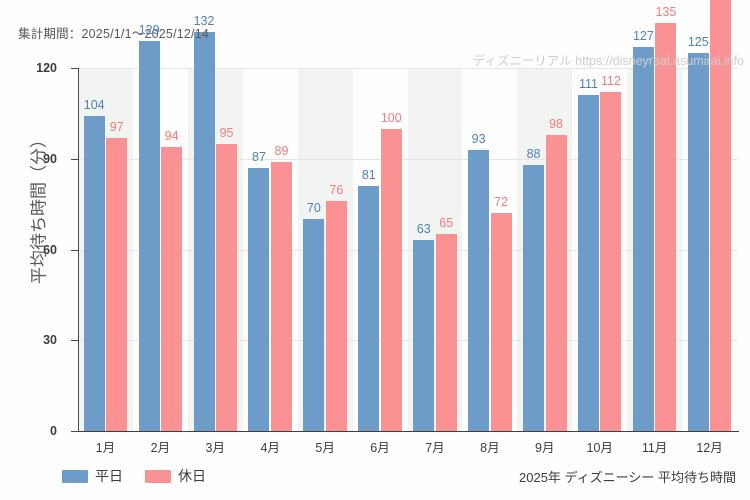  Describe the element at coordinates (270, 448) in the screenshot. I see `x-axis-label: 4月` at that location.